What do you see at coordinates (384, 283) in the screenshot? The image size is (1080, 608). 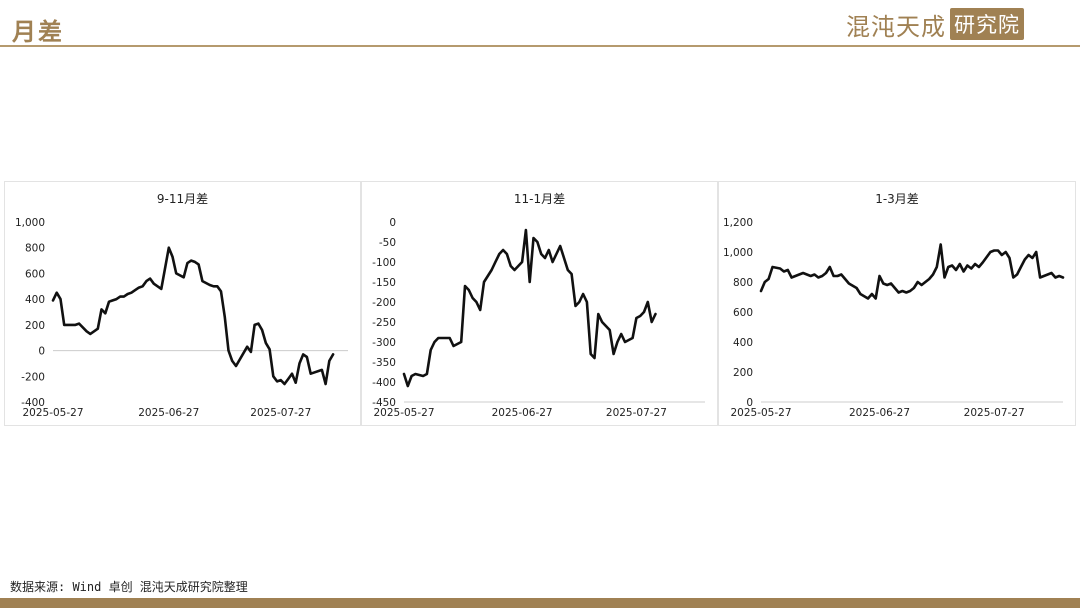 I see `y-tick-label: -150` at bounding box center [384, 283].